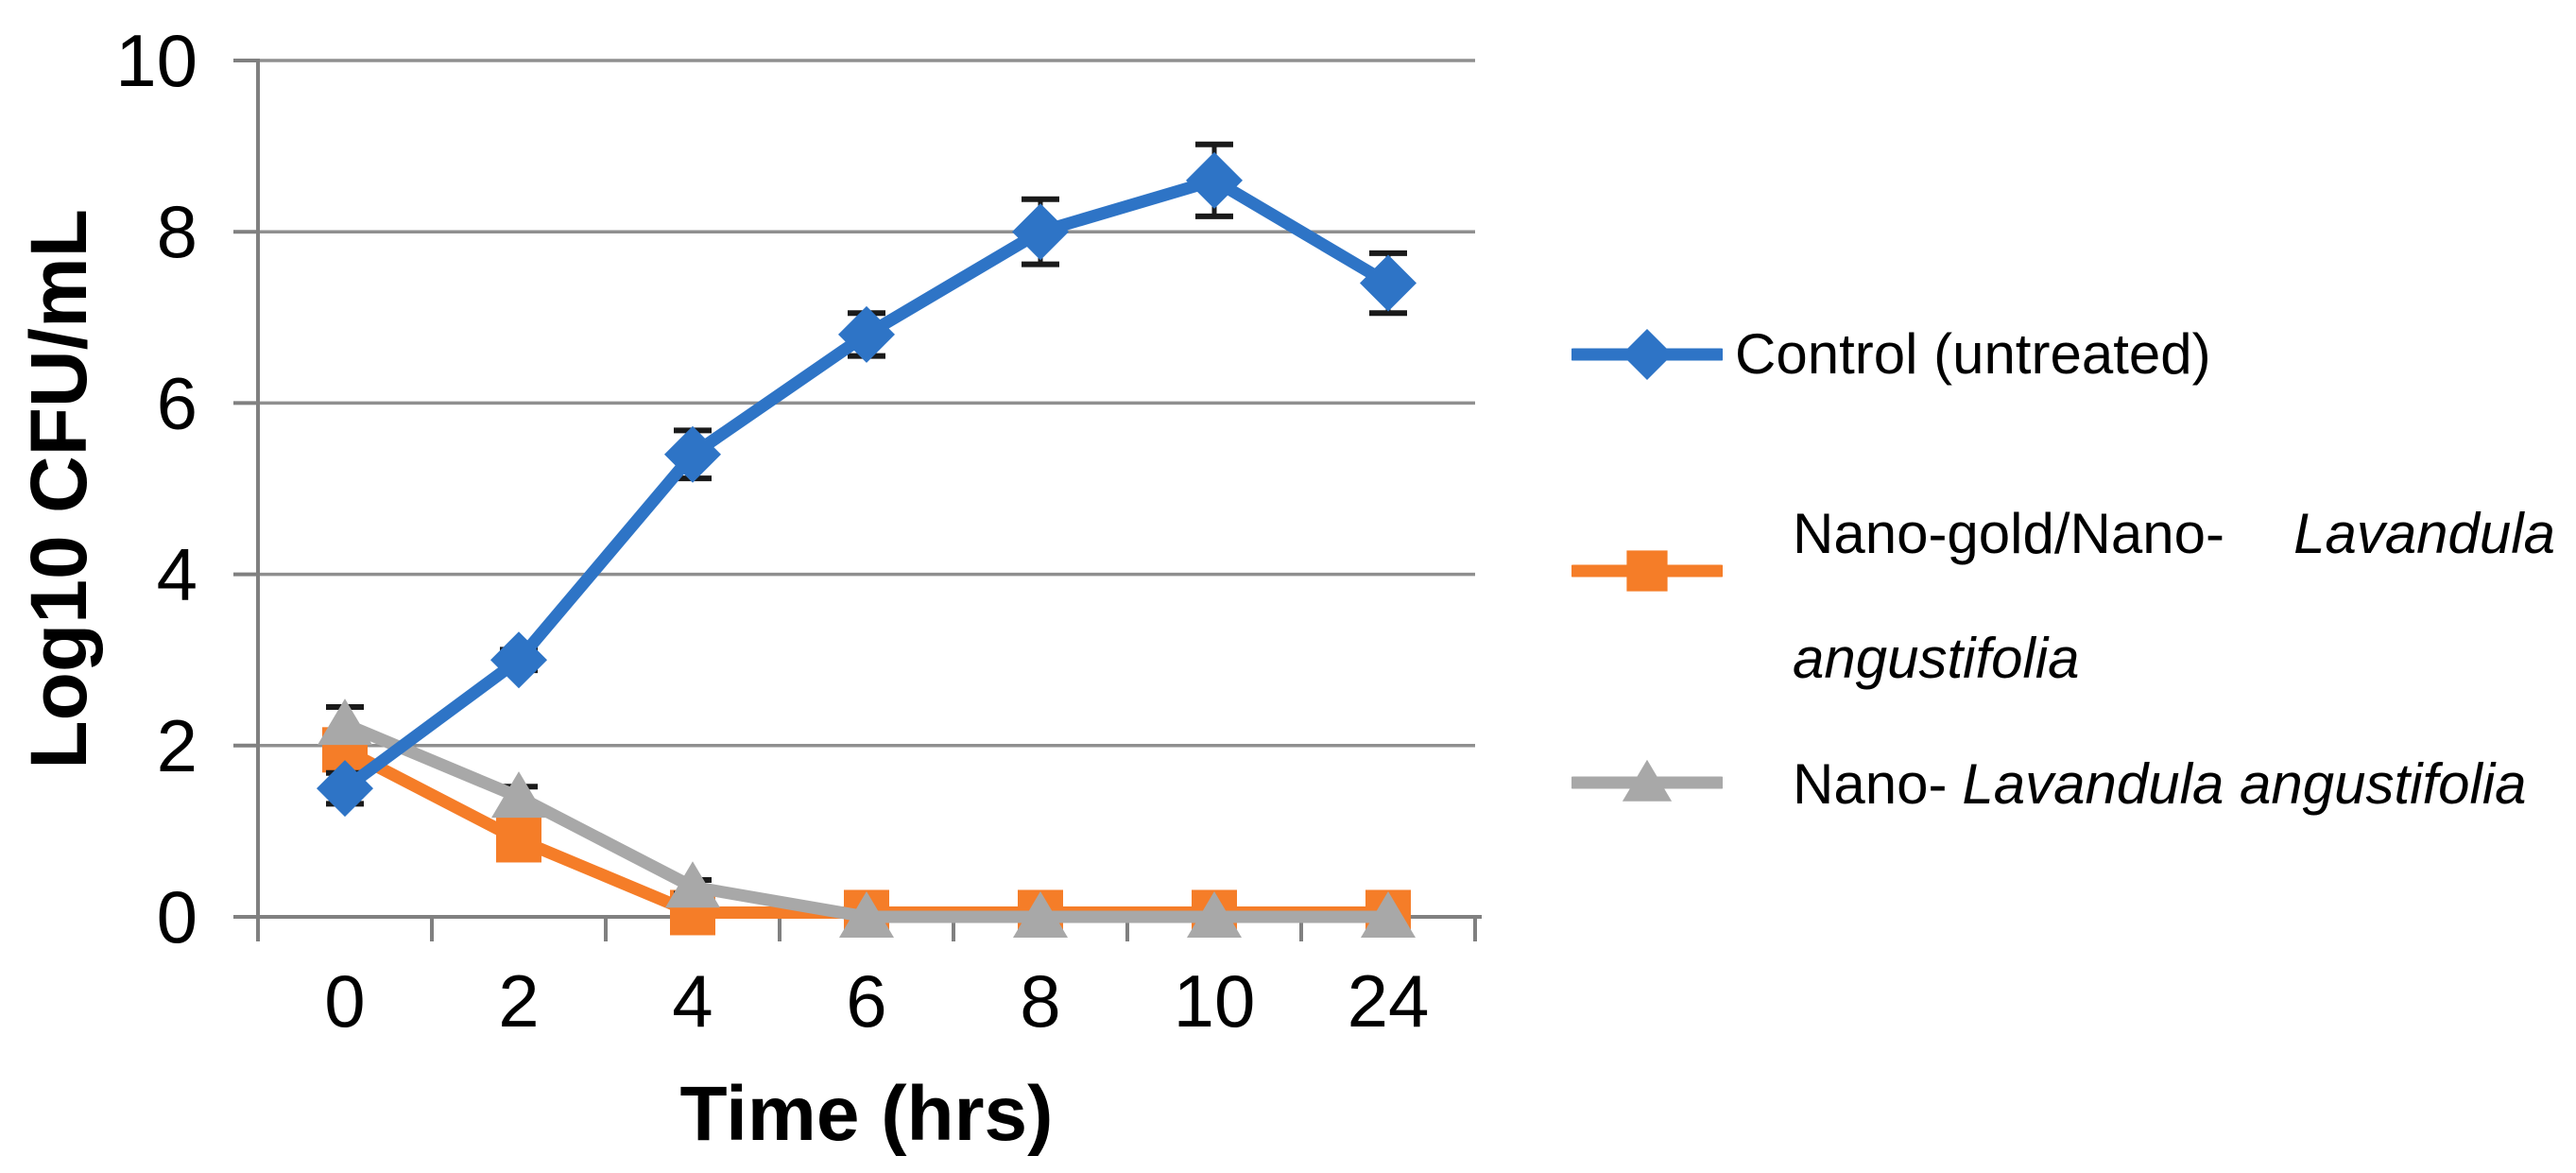 The width and height of the screenshot is (2576, 1173). I want to click on legend-marker-nano-gold, so click(1647, 571).